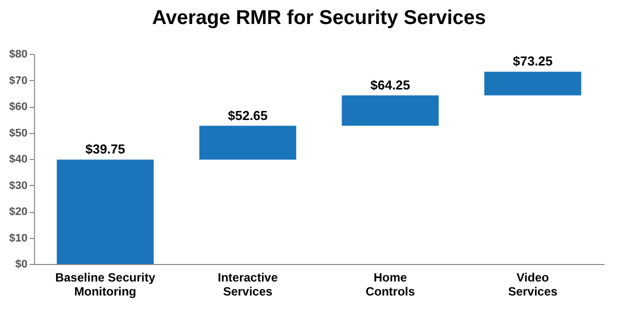 The height and width of the screenshot is (325, 640). I want to click on x-tick-label: Baseline Security Monitoring, so click(105, 284).